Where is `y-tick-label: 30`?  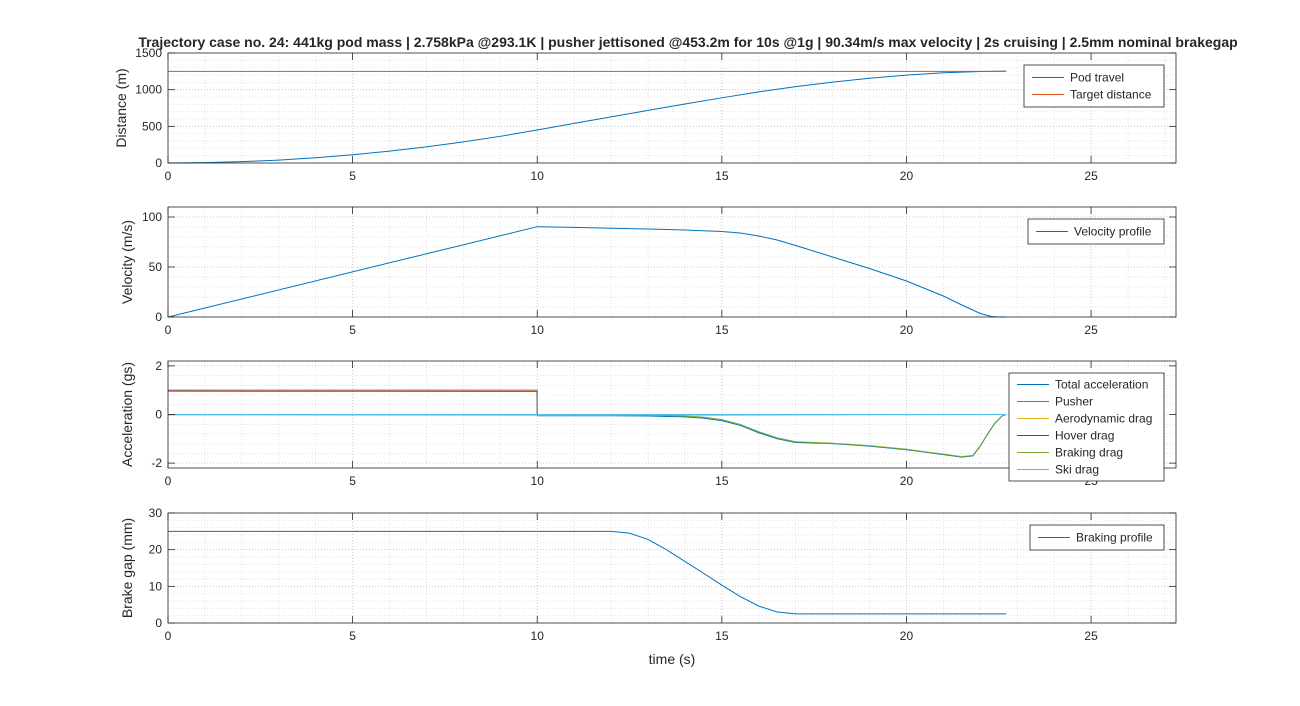 y-tick-label: 30 is located at coordinates (156, 513).